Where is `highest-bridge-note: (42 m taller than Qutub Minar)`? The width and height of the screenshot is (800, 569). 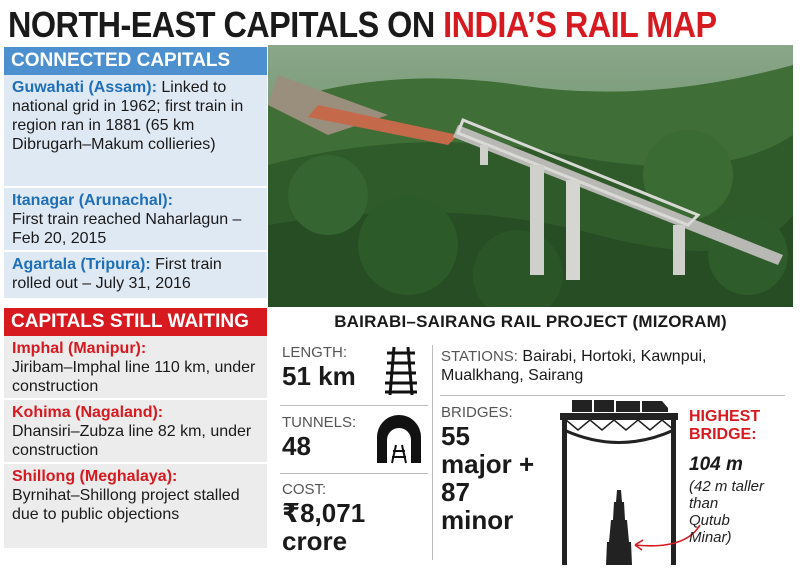 highest-bridge-note: (42 m taller than Qutub Minar) is located at coordinates (726, 512).